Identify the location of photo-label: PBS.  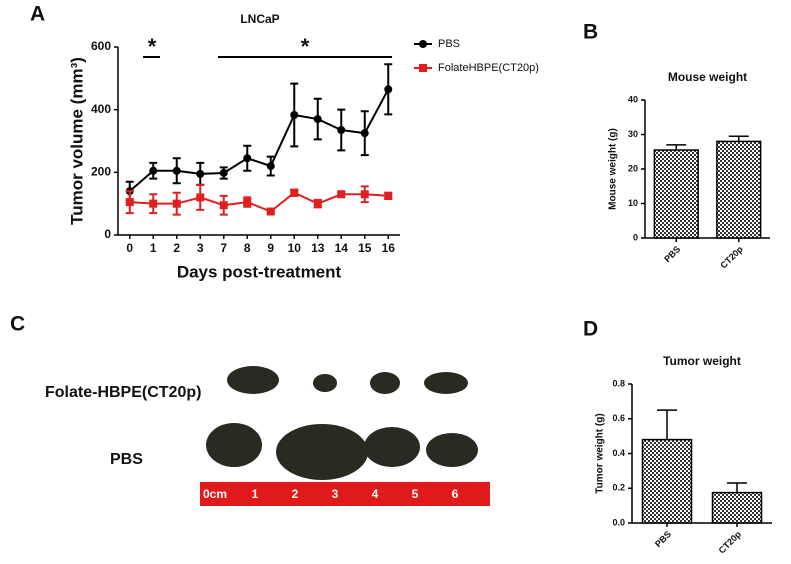
(126, 459).